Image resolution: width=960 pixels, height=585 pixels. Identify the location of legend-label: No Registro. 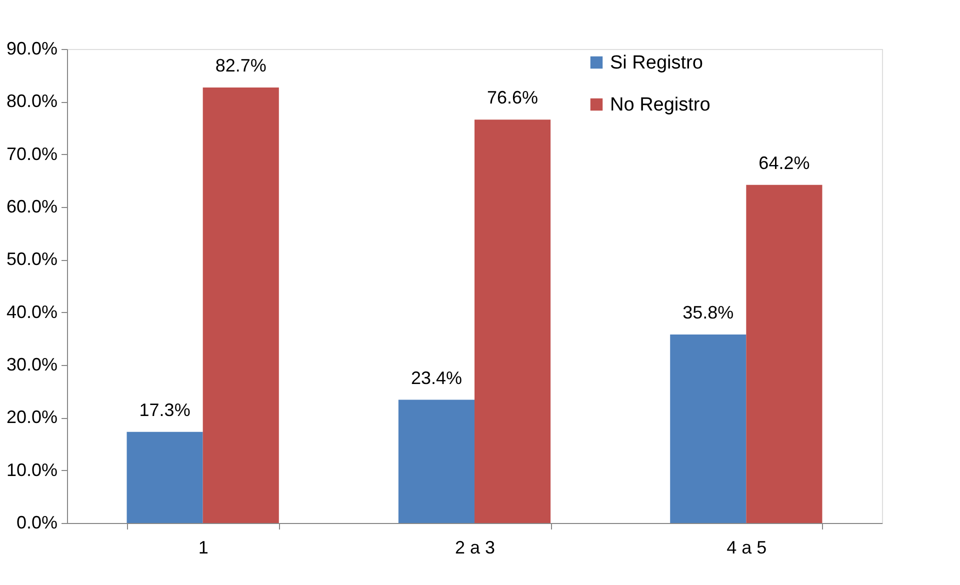
(660, 105).